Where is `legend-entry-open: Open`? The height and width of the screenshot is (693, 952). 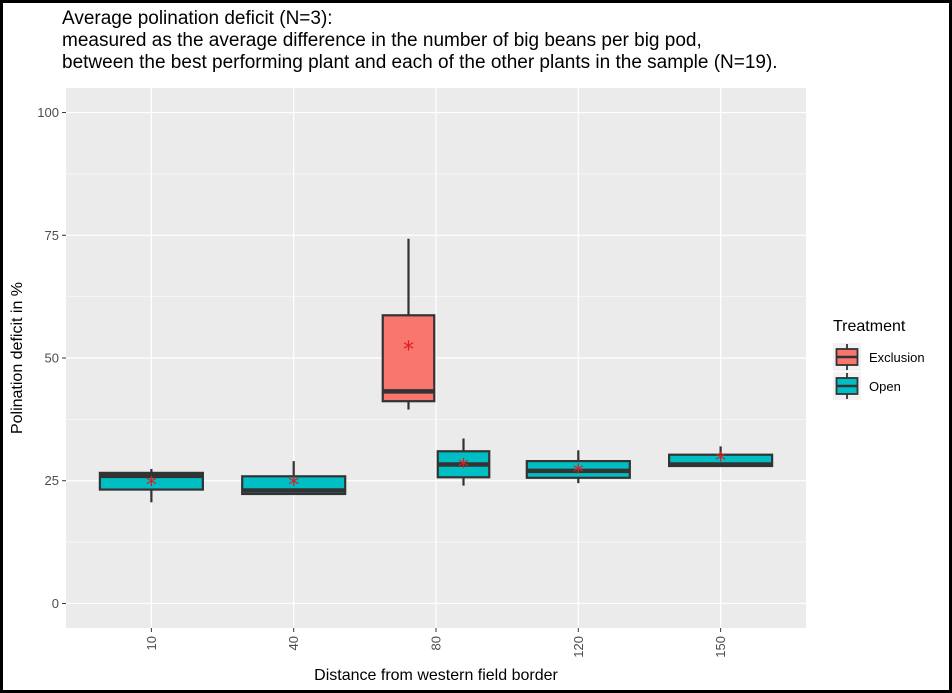
legend-entry-open: Open is located at coordinates (867, 386).